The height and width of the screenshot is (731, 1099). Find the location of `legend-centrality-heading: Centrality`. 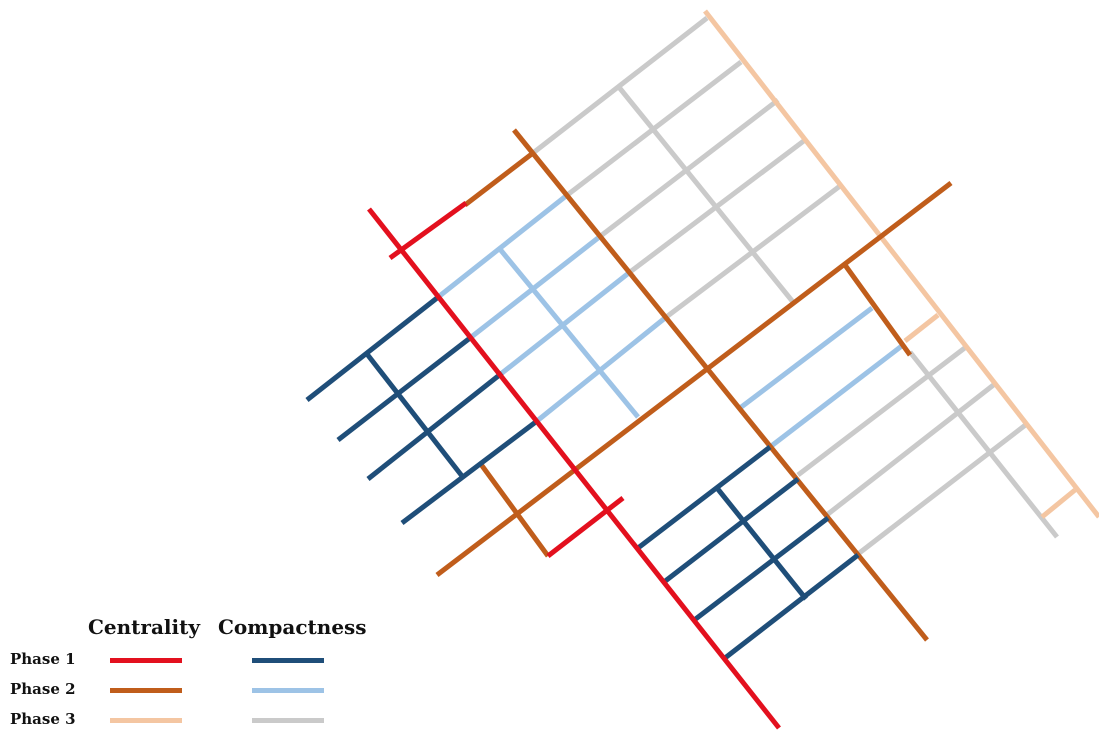

legend-centrality-heading: Centrality is located at coordinates (144, 627).